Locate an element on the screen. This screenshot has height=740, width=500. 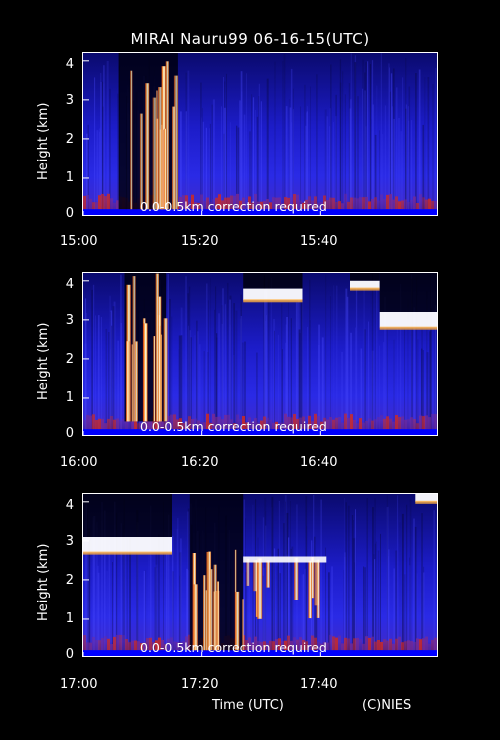
panel-2-xtick-2: 16:40 is located at coordinates (319, 462).